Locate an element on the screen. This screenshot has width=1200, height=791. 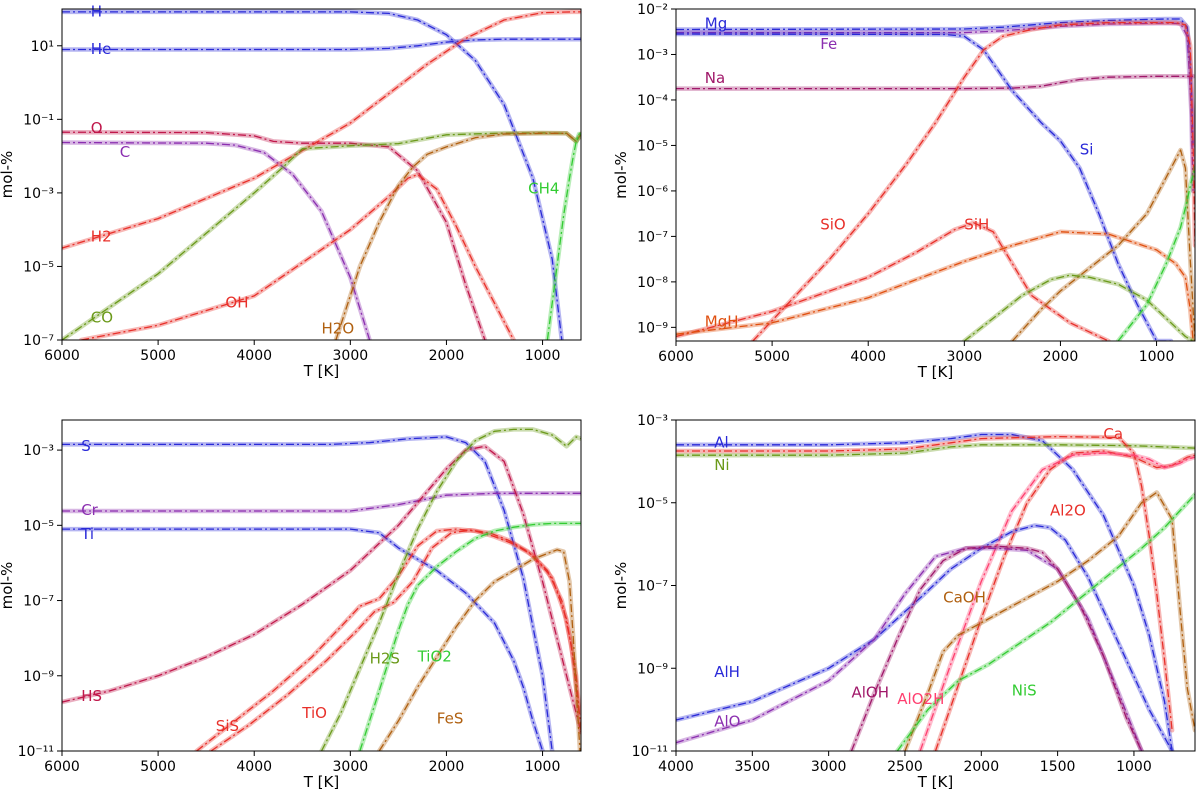
panel-4-line-aloh is located at coordinates (996, 648).